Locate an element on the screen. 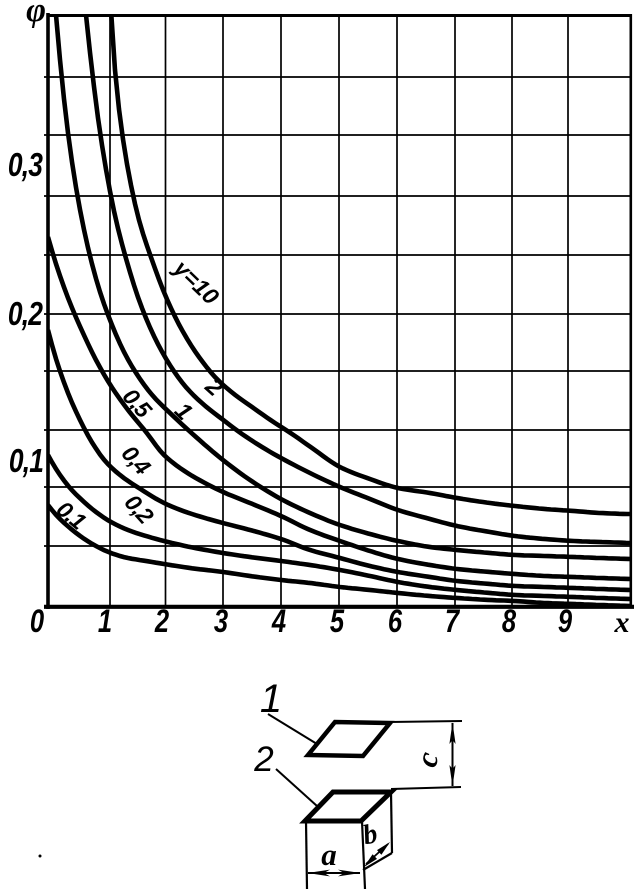 The width and height of the screenshot is (641, 891). svg-text: 0,1 is located at coordinates (26, 461).